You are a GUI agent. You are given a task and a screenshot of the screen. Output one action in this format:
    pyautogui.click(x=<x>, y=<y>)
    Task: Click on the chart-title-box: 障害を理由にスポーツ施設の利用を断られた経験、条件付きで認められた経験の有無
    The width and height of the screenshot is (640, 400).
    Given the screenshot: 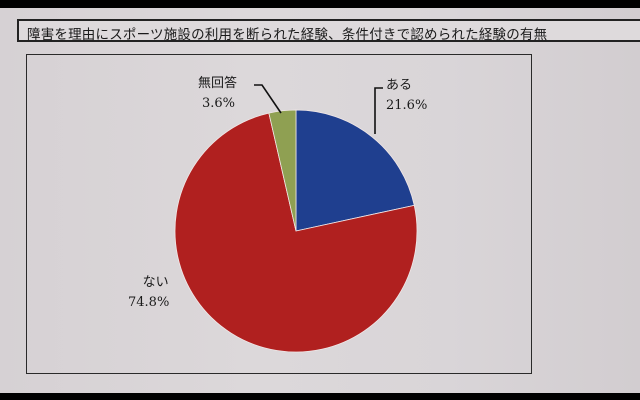 What is the action you would take?
    pyautogui.click(x=328, y=31)
    